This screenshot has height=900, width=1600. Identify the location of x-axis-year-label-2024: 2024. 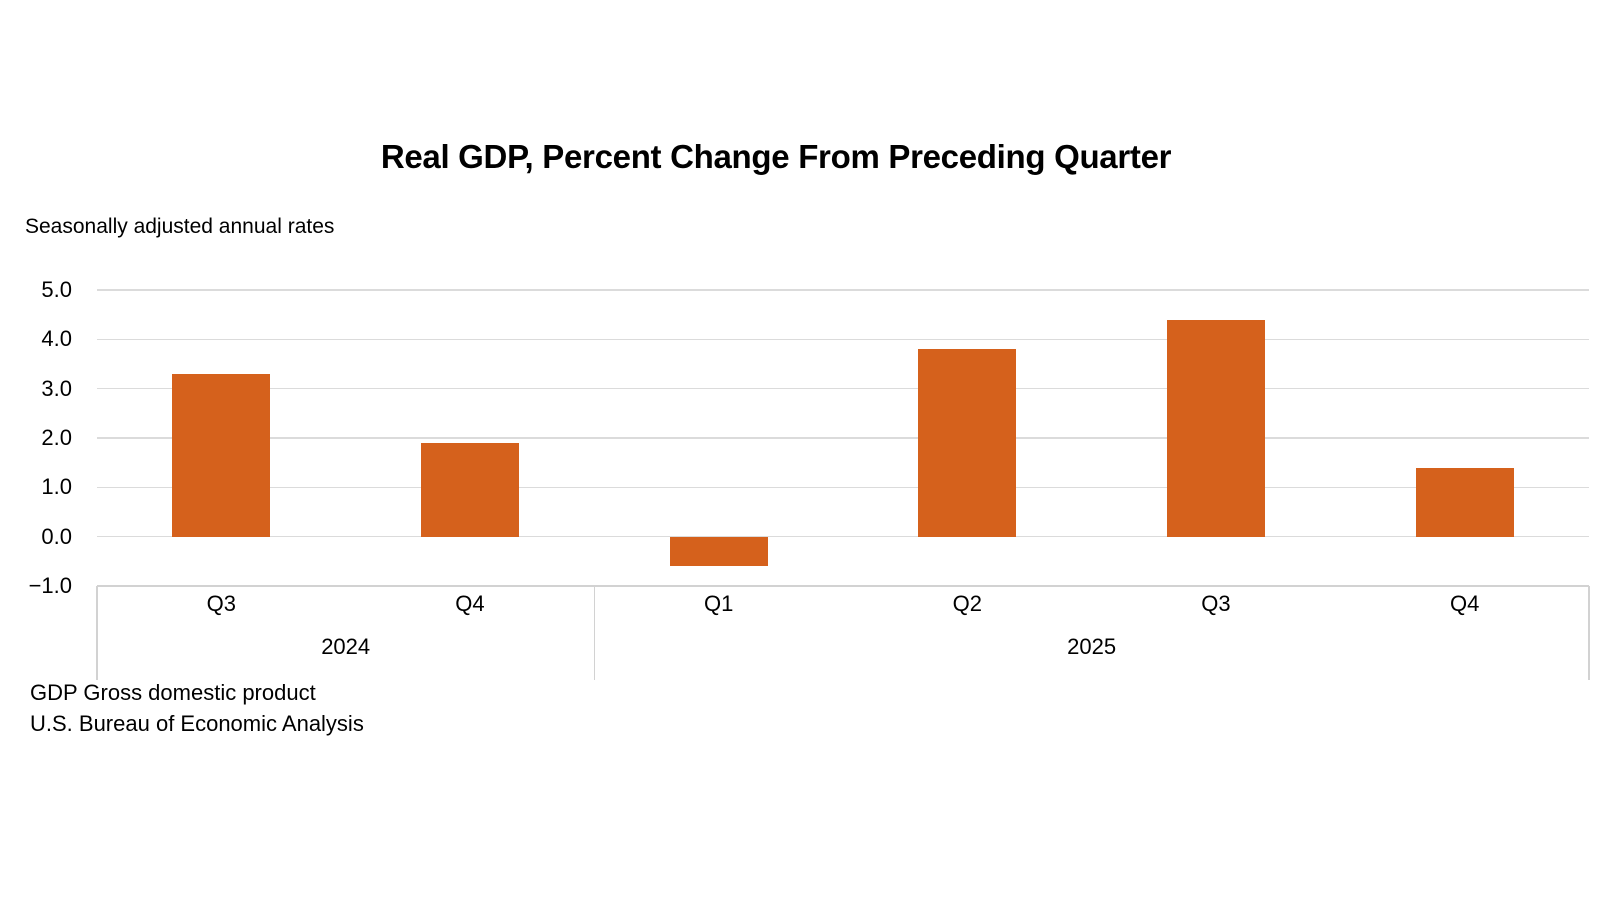
(346, 646).